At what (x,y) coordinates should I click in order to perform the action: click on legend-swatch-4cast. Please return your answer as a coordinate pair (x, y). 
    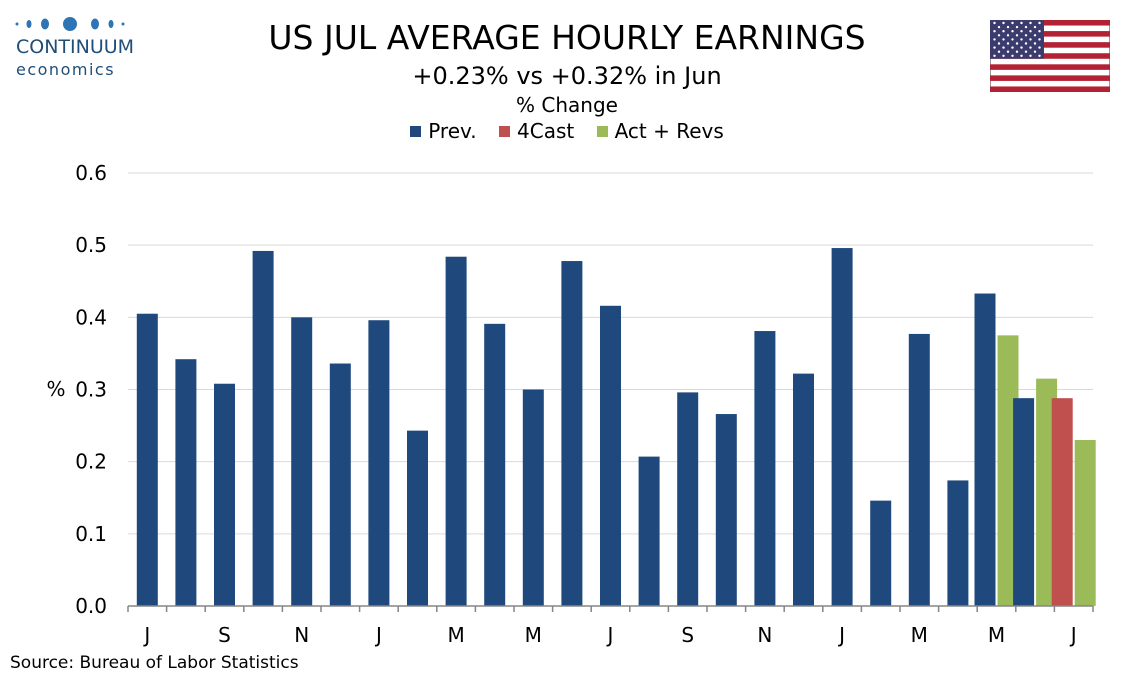
    Looking at the image, I should click on (504, 131).